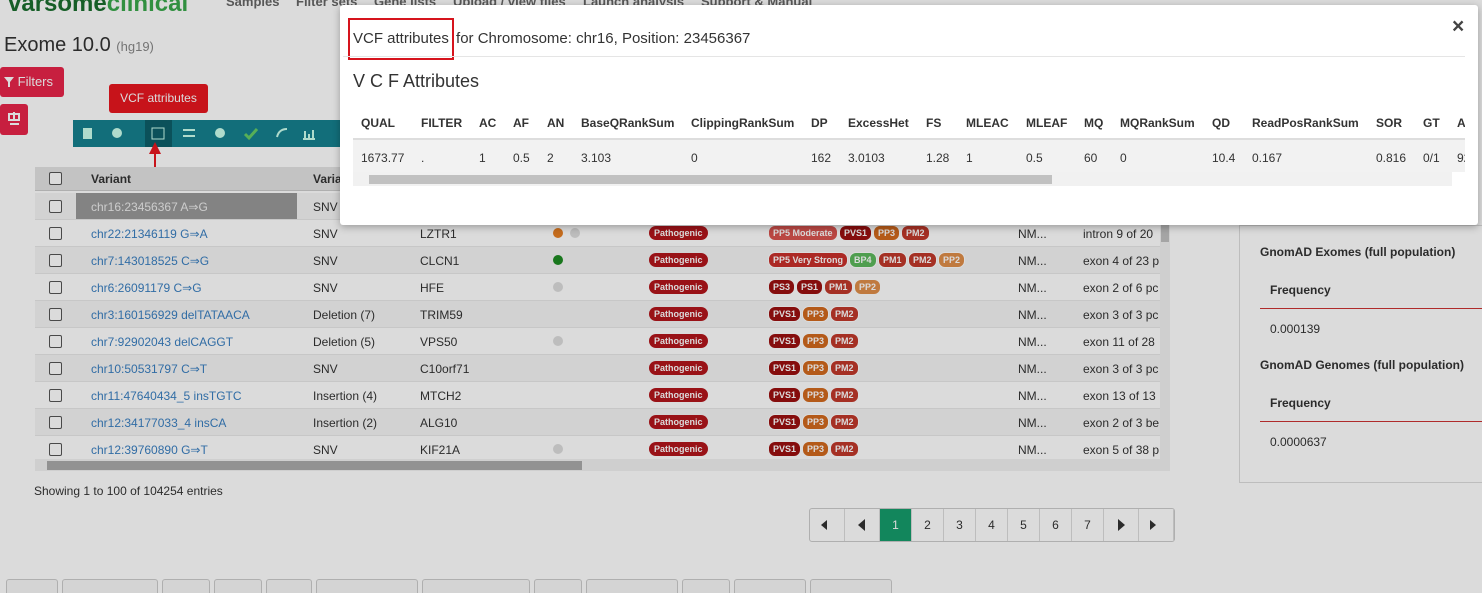 Image resolution: width=1482 pixels, height=593 pixels. What do you see at coordinates (1458, 26) in the screenshot?
I see `close-button: ×` at bounding box center [1458, 26].